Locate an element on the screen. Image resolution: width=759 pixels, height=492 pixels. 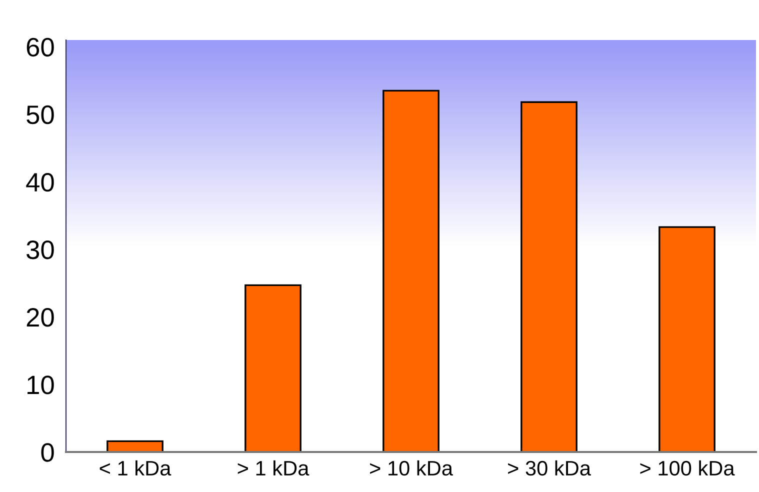
x-tick-label: > 10 kDa is located at coordinates (411, 468).